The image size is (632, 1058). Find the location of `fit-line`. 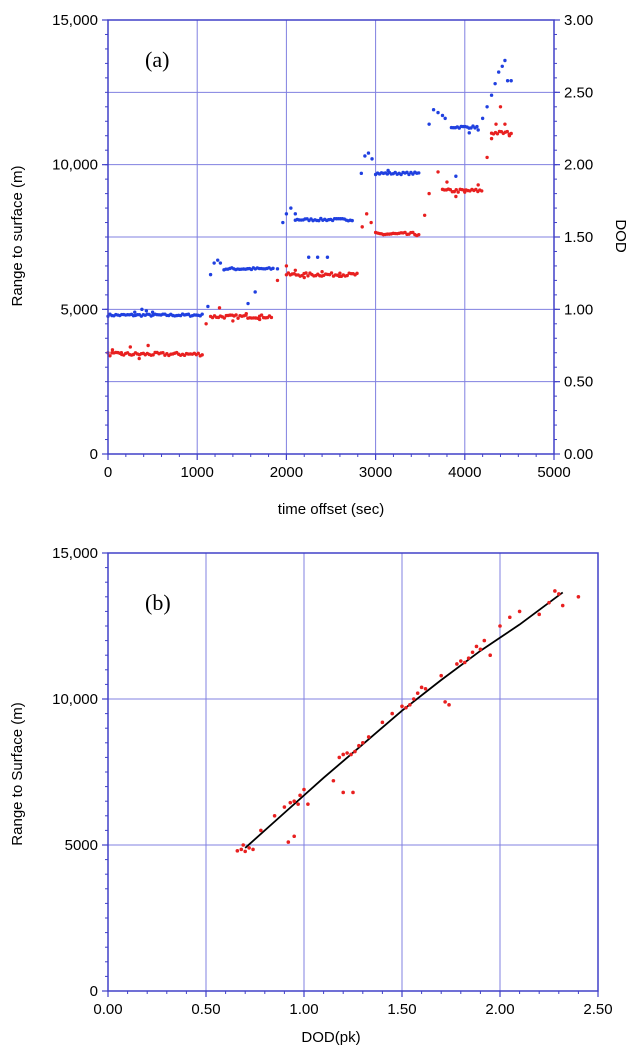

fit-line is located at coordinates (404, 720).